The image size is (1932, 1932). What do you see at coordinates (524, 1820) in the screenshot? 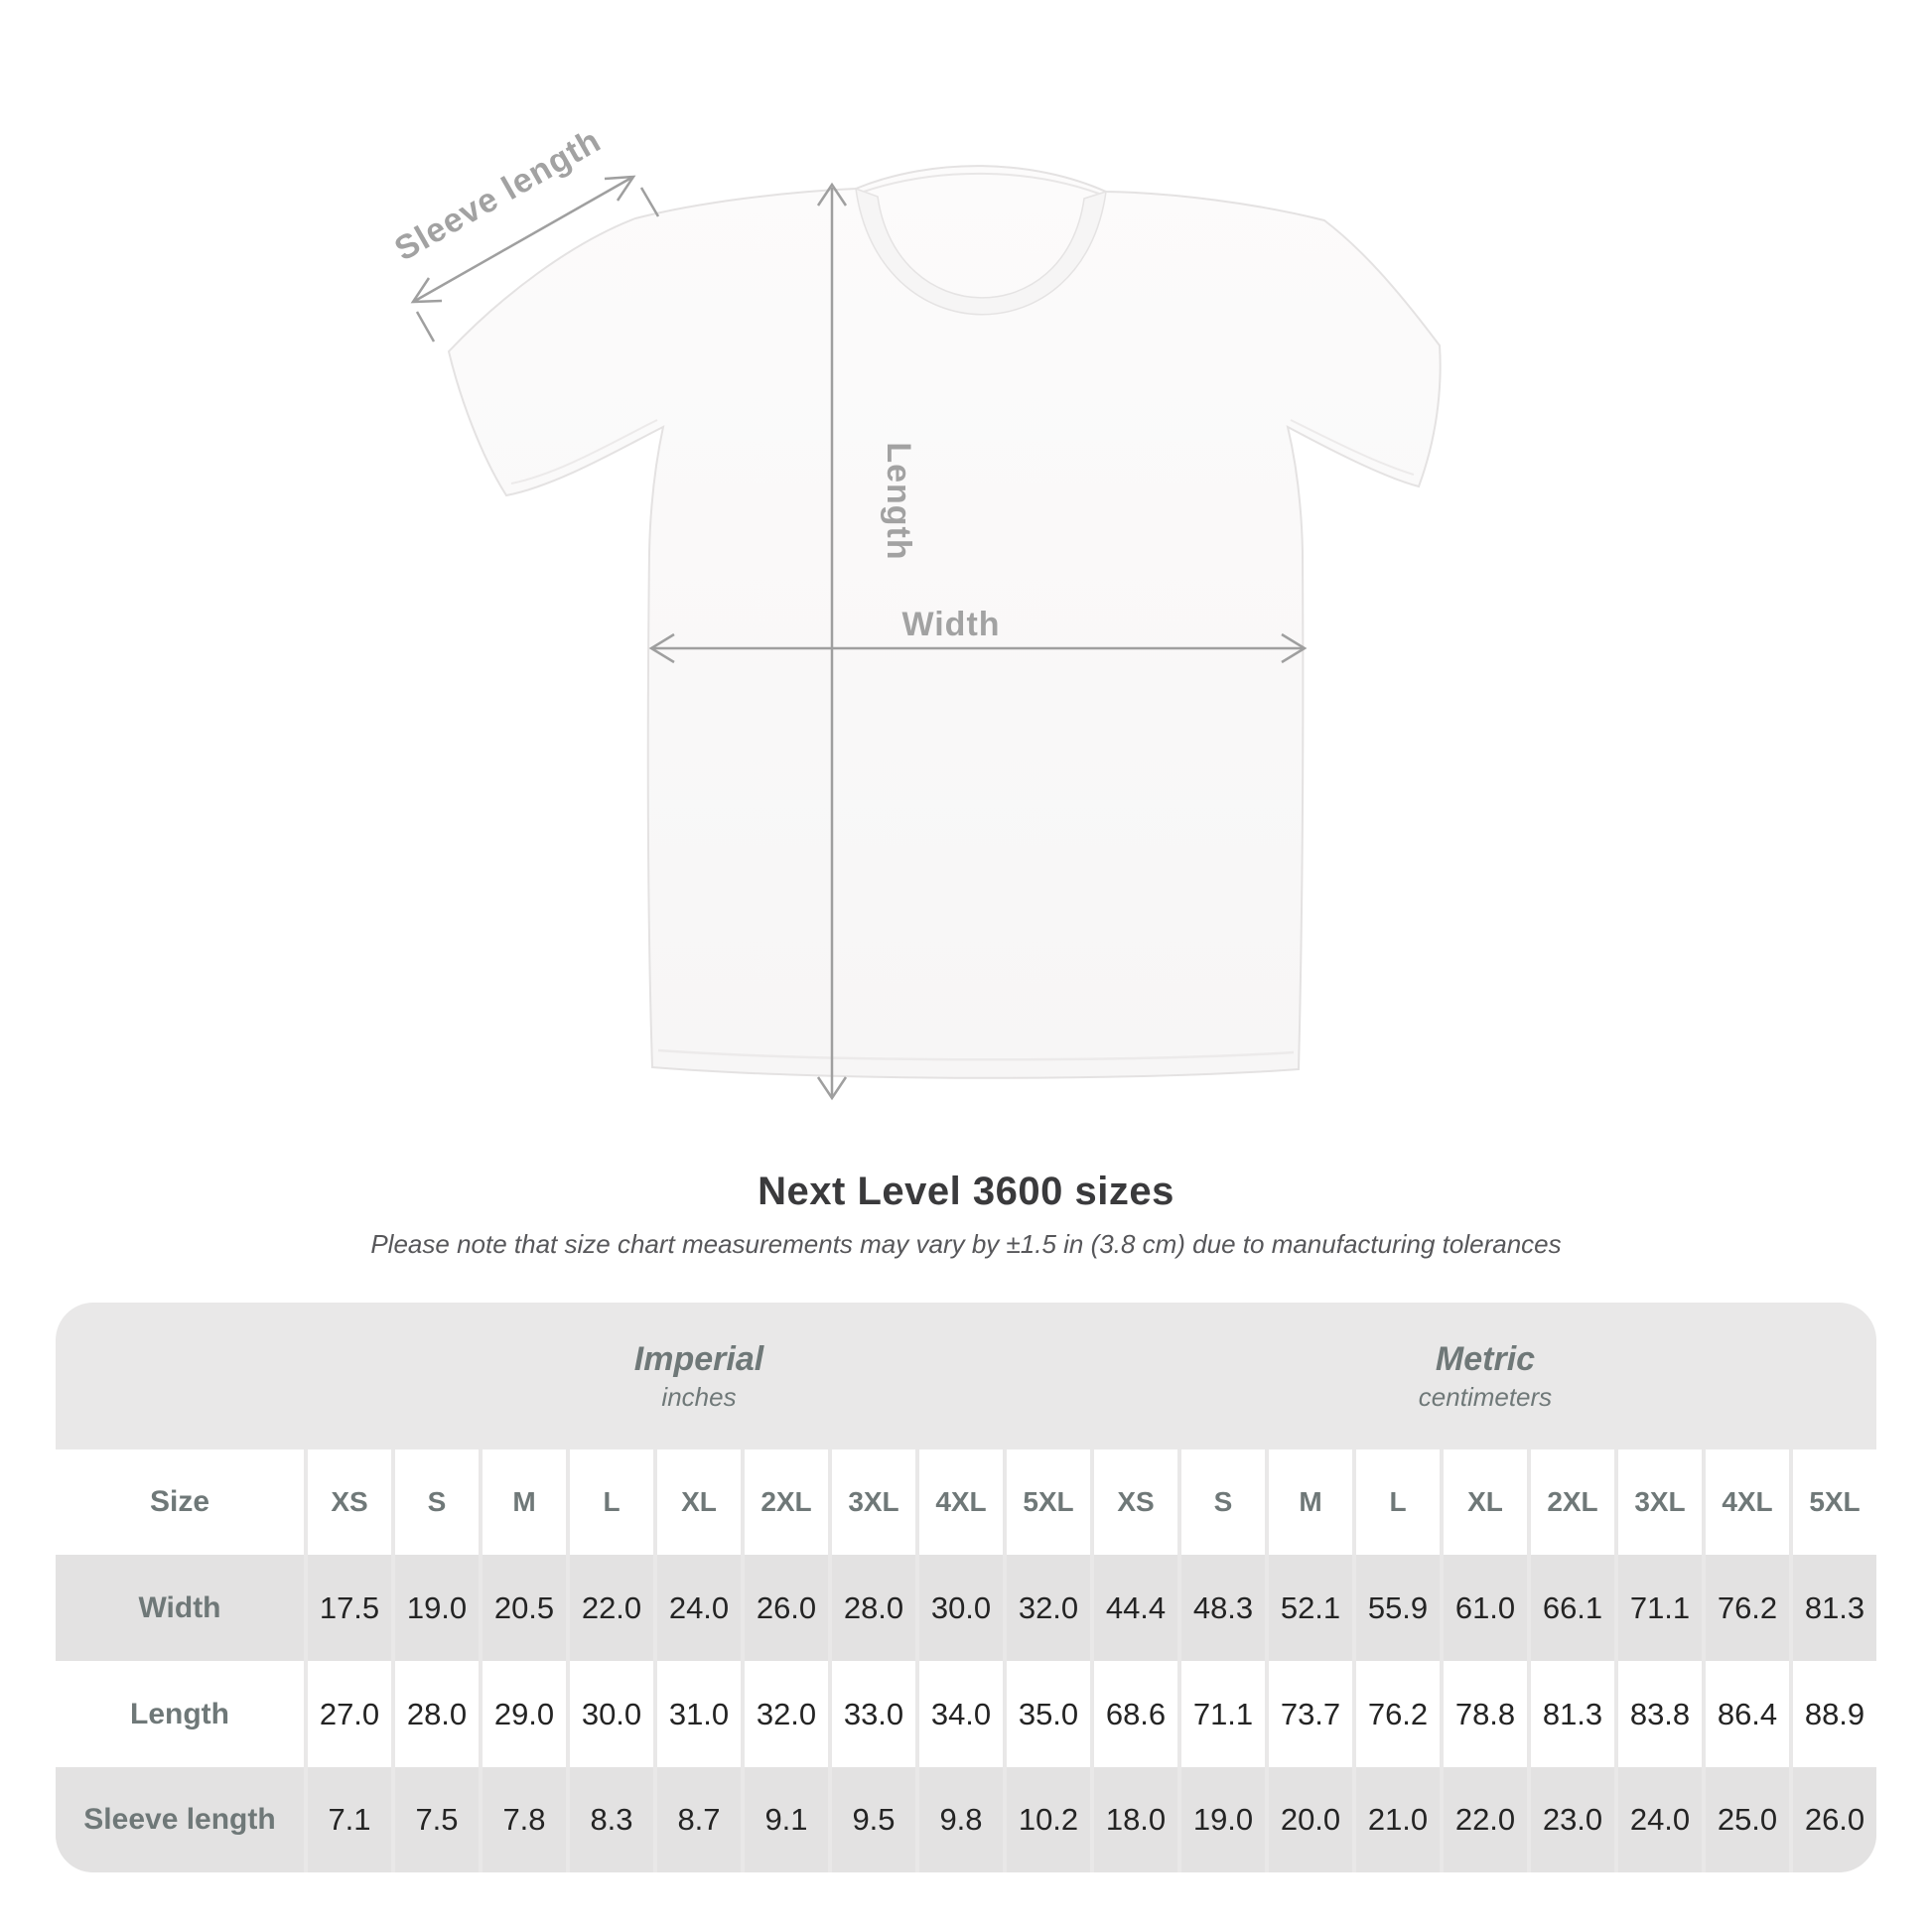
I see `size-value-cell: 7.8` at bounding box center [524, 1820].